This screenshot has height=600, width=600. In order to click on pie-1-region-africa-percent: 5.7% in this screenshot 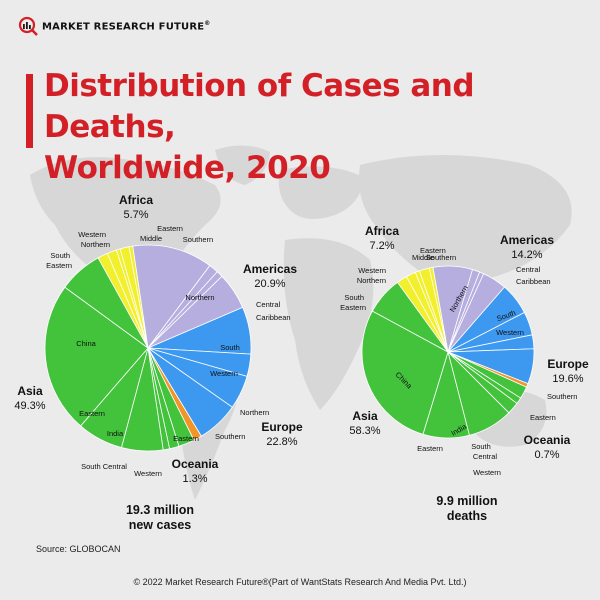, I will do `click(135, 215)`.